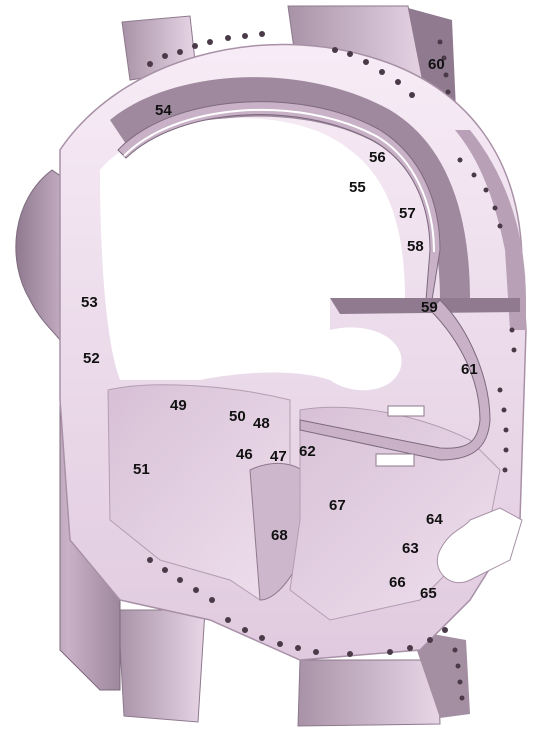 This screenshot has width=535, height=732. What do you see at coordinates (307, 451) in the screenshot?
I see `label-62: 62` at bounding box center [307, 451].